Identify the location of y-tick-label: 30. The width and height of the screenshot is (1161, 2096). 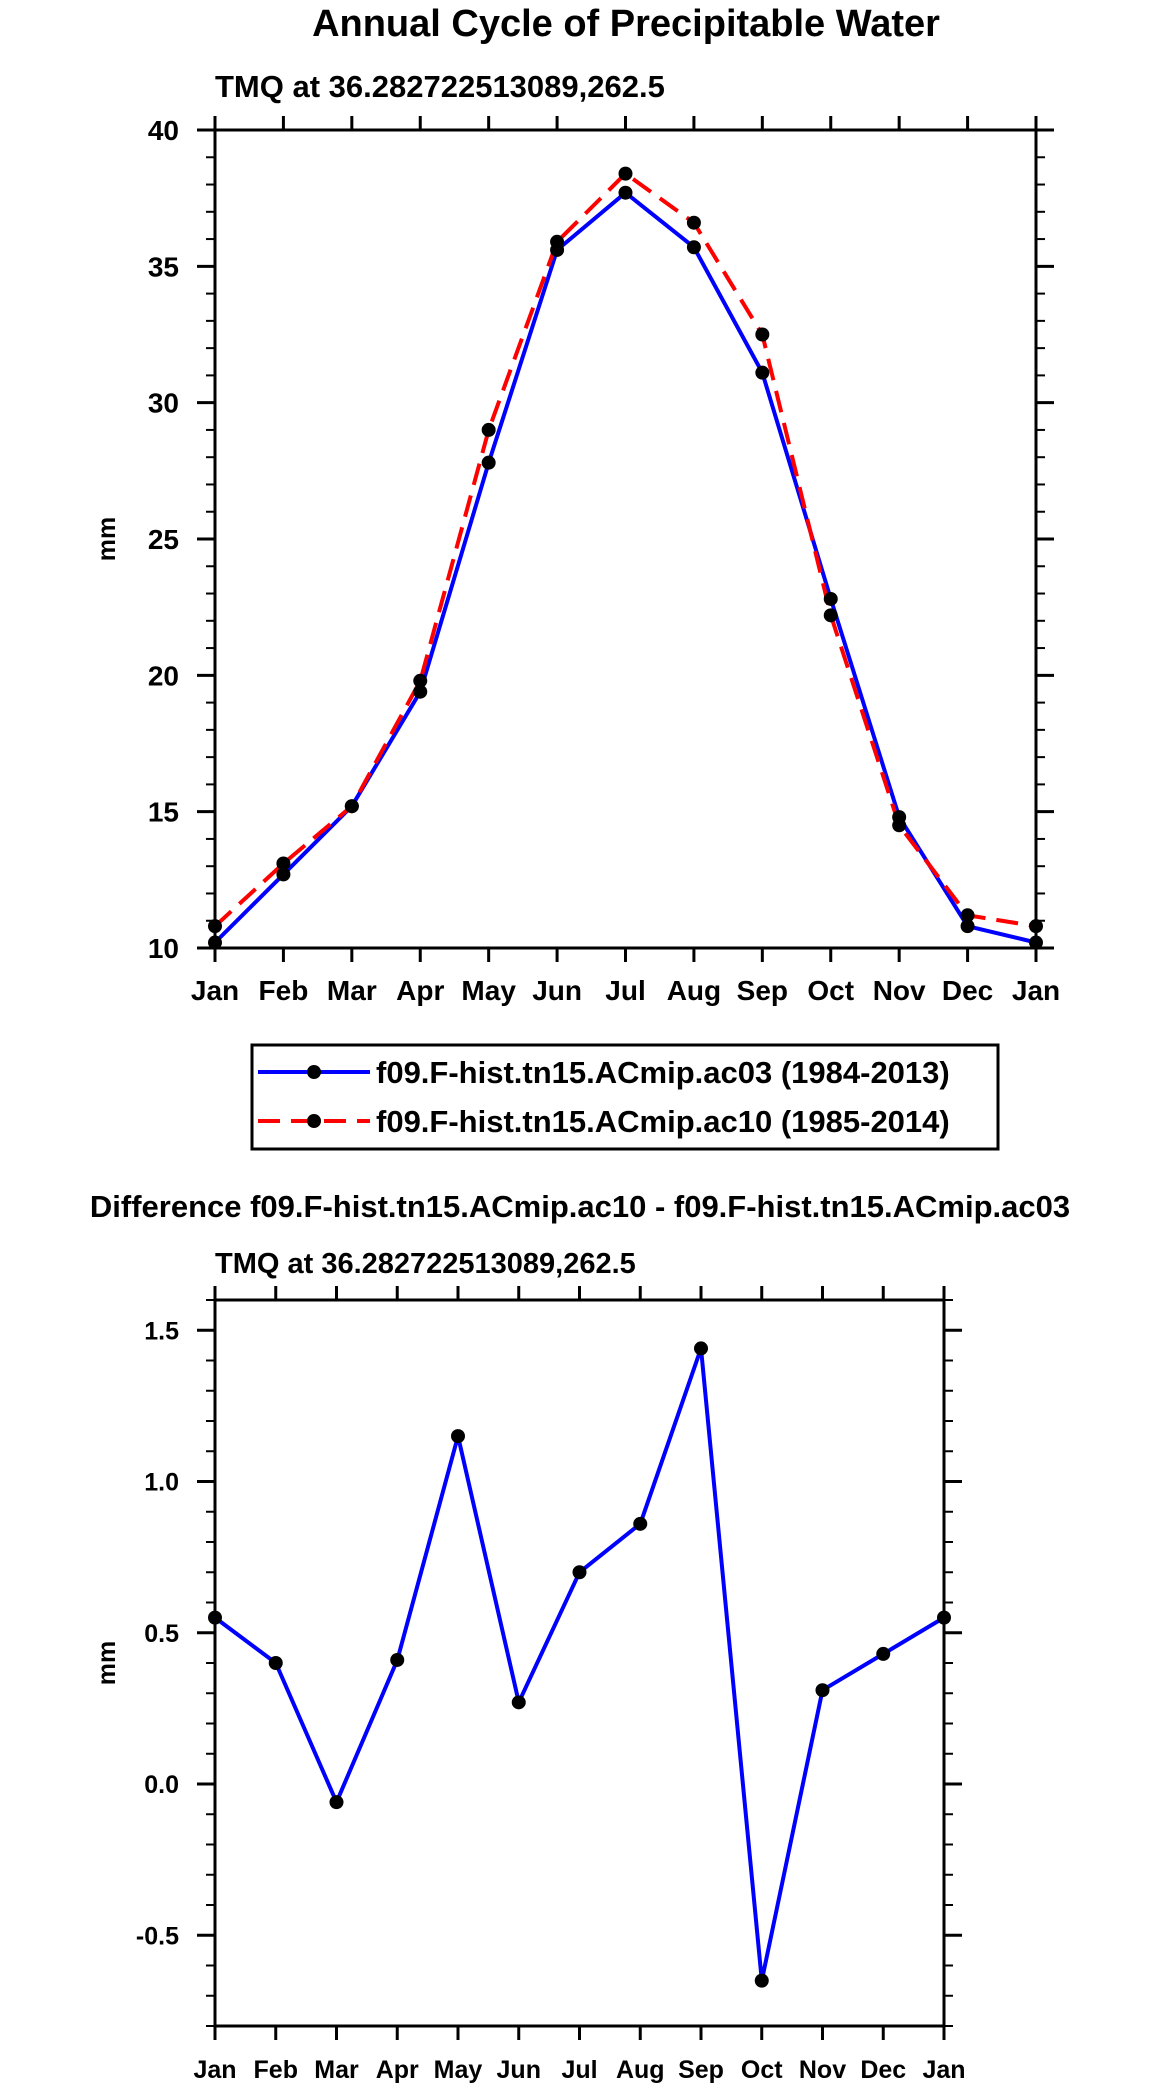
(163, 403).